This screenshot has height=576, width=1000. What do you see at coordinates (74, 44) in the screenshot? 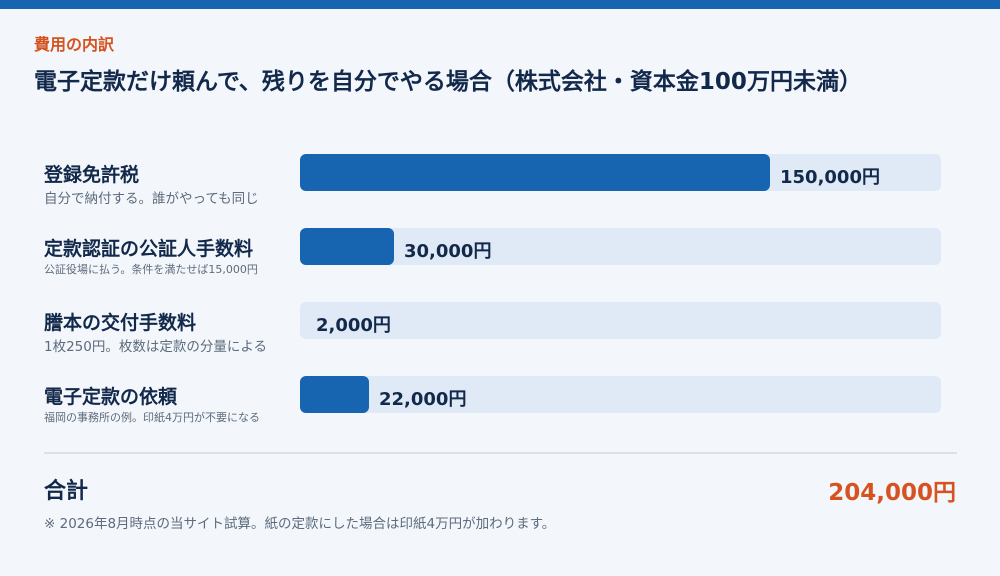
I see `section-eyebrow: 費用の内訳` at bounding box center [74, 44].